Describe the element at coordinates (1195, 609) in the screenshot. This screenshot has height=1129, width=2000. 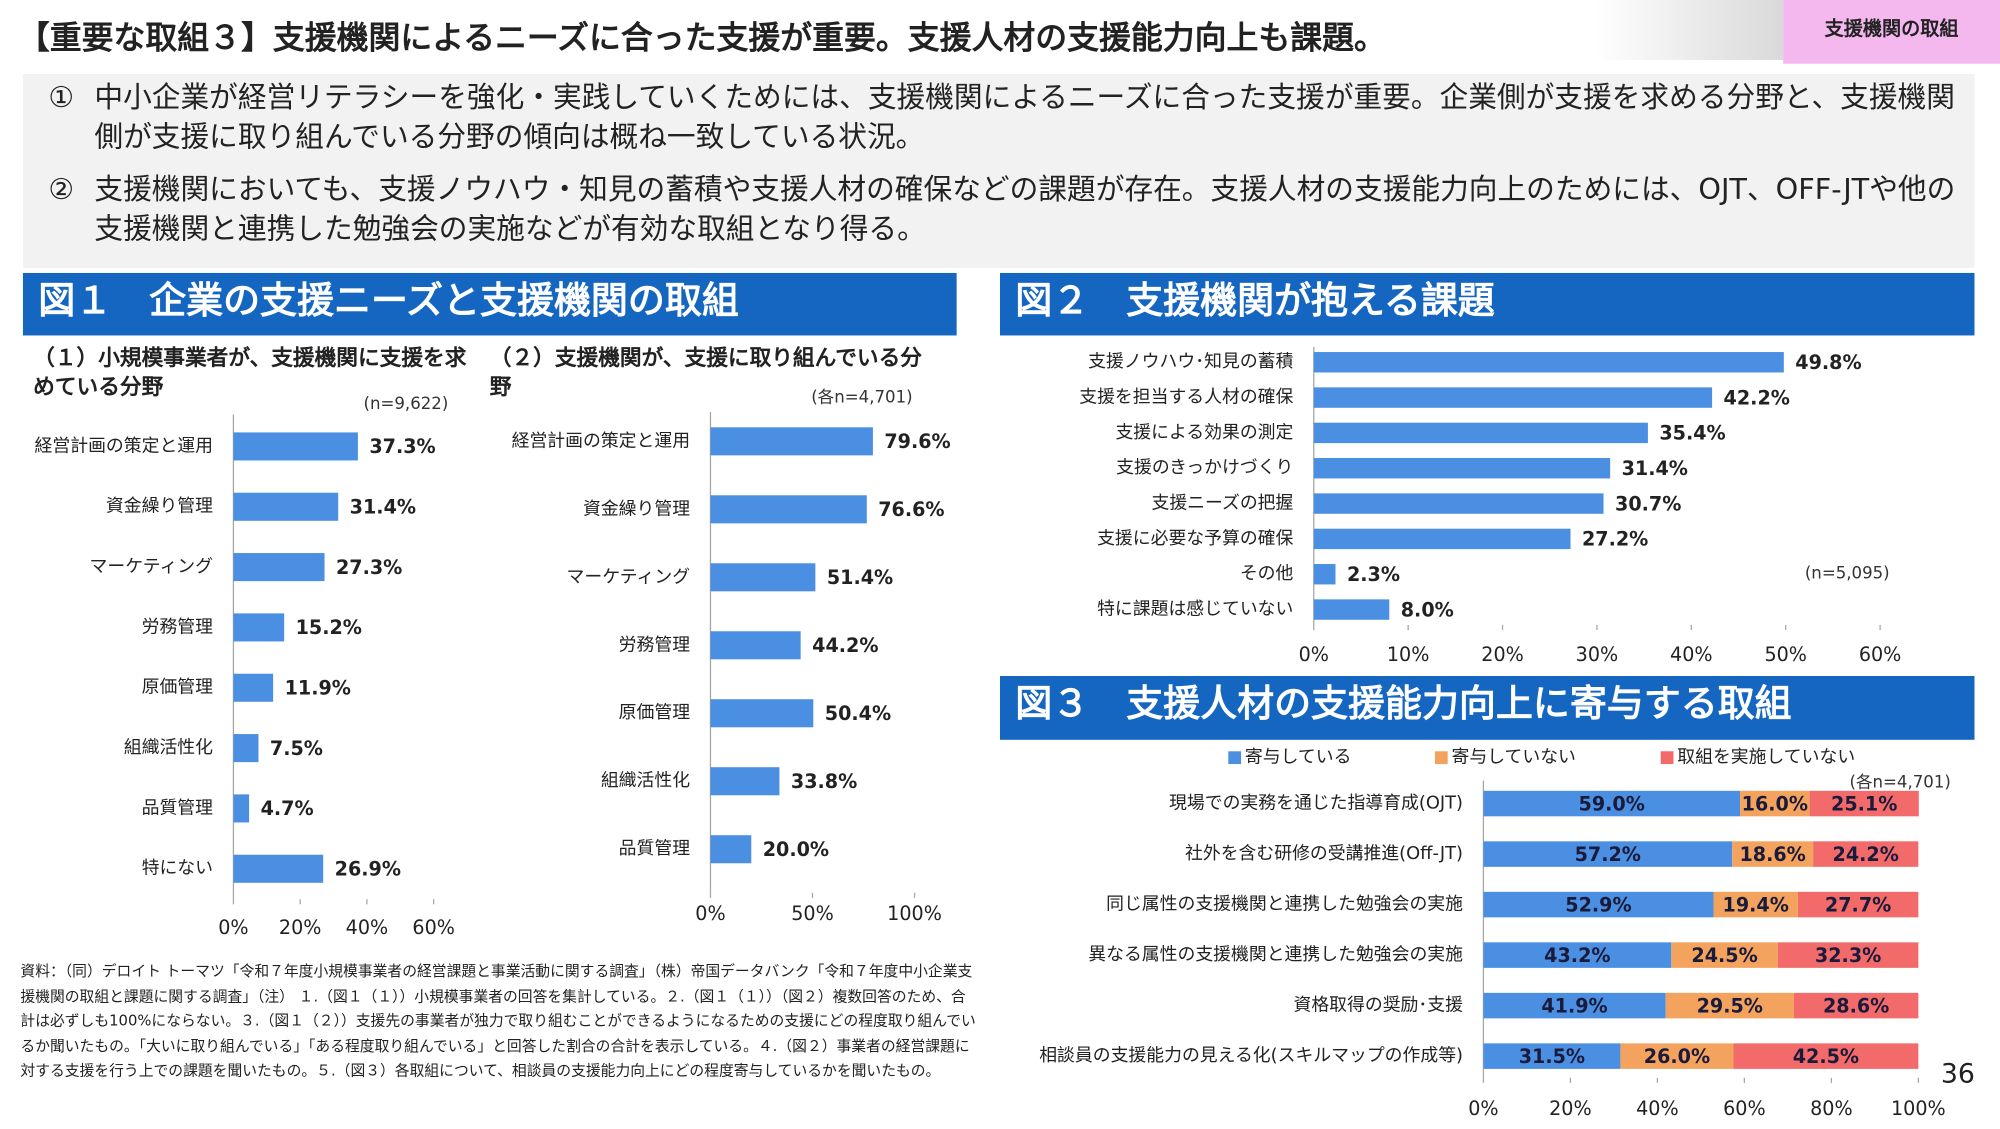
I see `y-tick-label: 特に課題は感じていない` at that location.